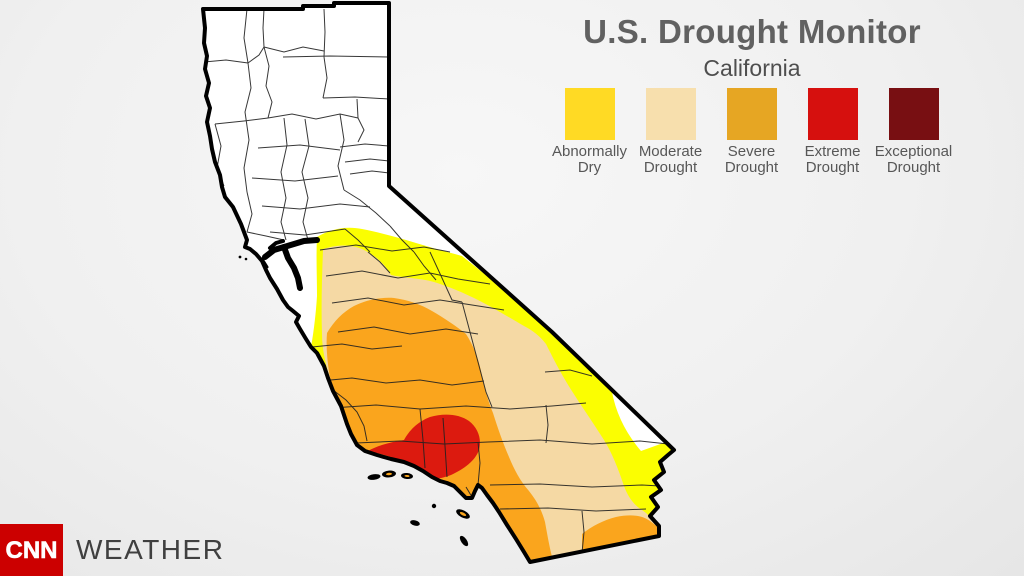  Describe the element at coordinates (150, 549) in the screenshot. I see `weather-label: WEATHER` at that location.